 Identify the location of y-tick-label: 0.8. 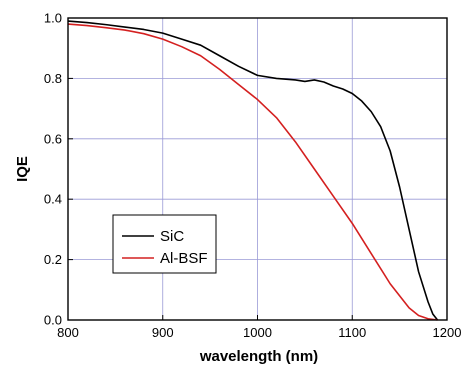
(53, 78).